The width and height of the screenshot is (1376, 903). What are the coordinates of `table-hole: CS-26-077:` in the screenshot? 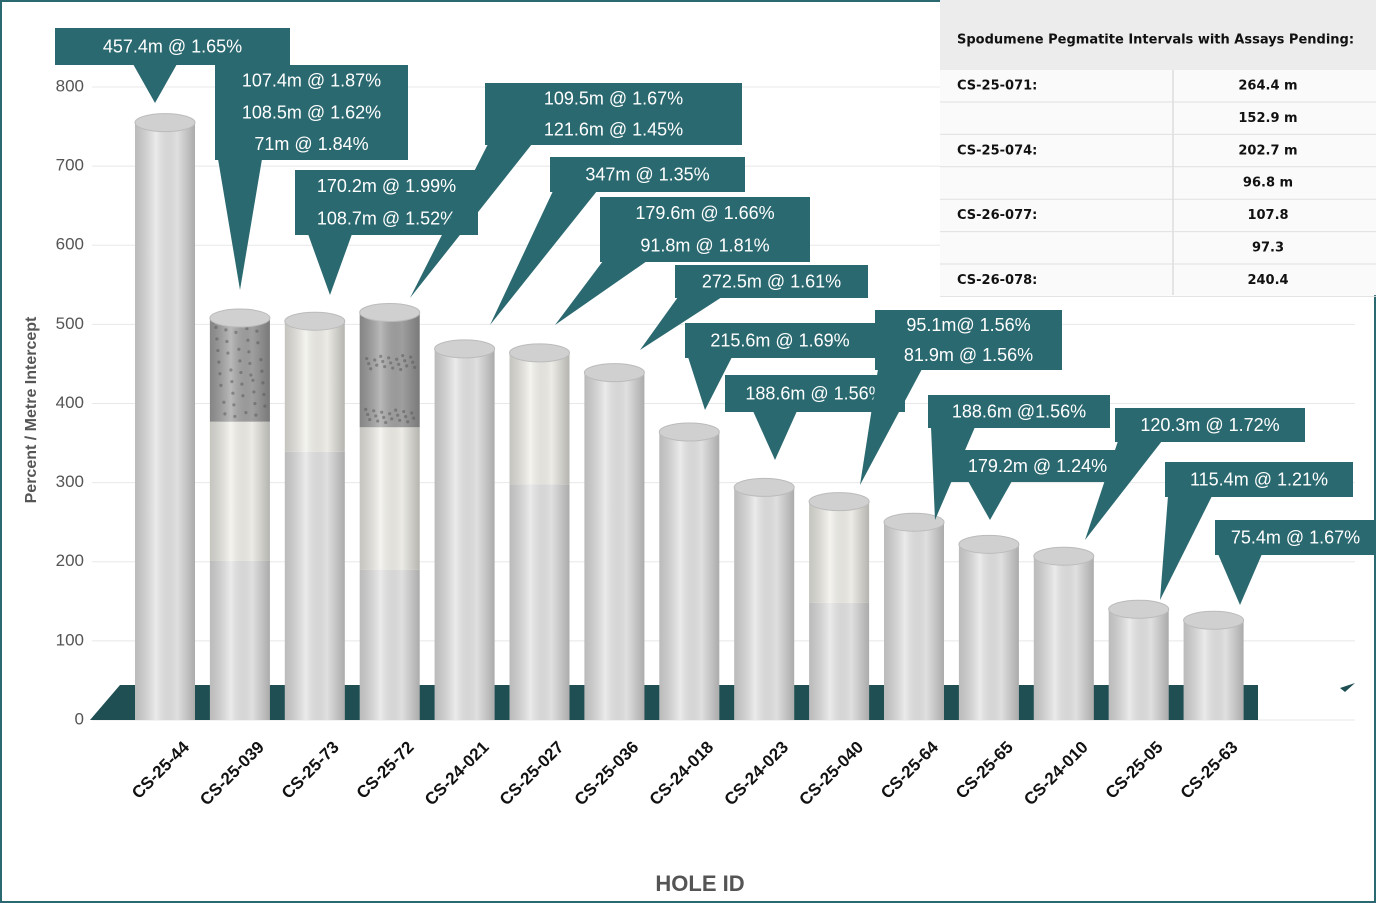 It's located at (997, 215).